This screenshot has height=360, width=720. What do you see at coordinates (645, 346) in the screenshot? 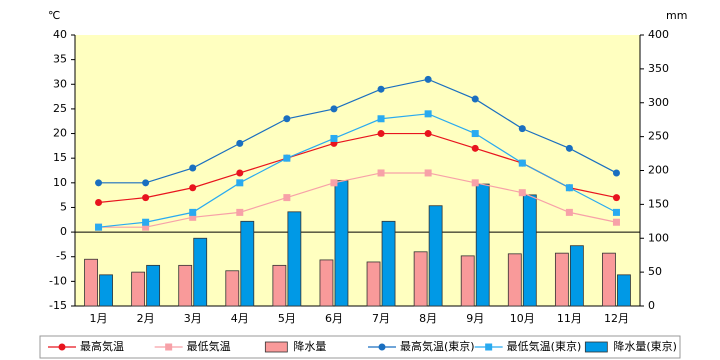
I see `legend-label: 降水量(東京)` at bounding box center [645, 346].